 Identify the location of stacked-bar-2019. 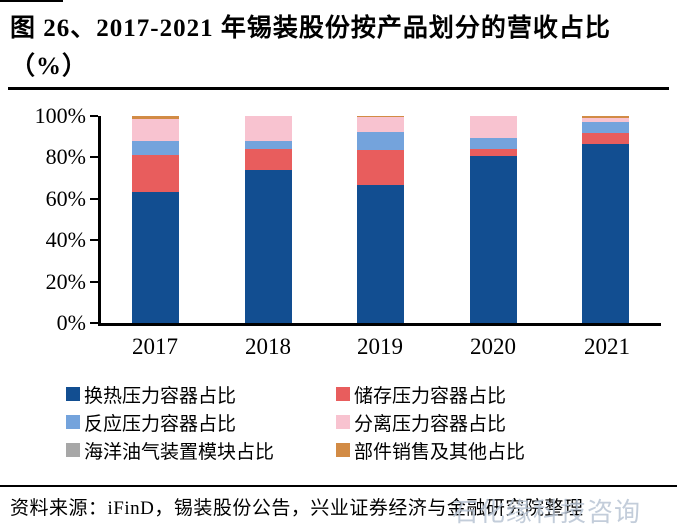
(380, 219).